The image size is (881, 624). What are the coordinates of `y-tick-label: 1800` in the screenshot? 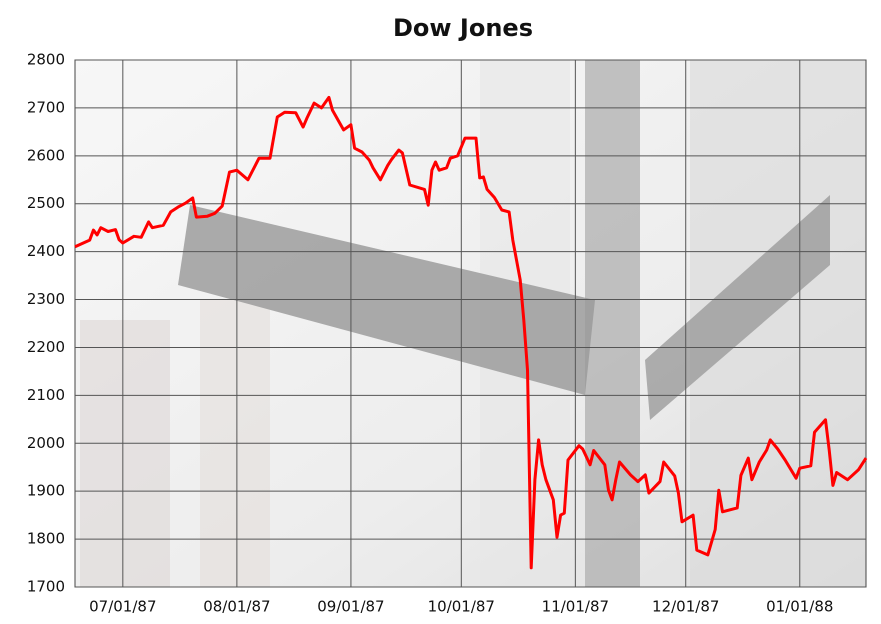 It's located at (46, 539).